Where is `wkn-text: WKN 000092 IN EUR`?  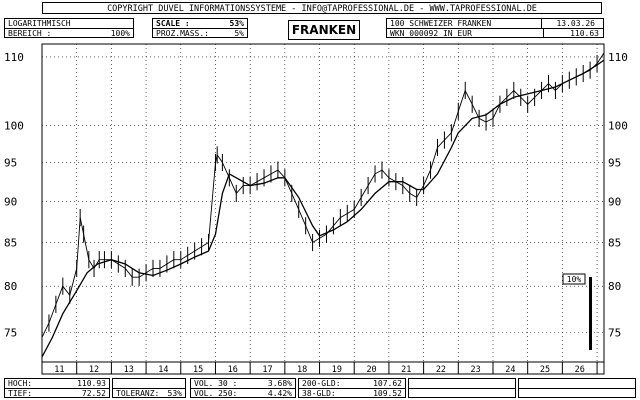 wkn-text: WKN 000092 IN EUR is located at coordinates (431, 33).